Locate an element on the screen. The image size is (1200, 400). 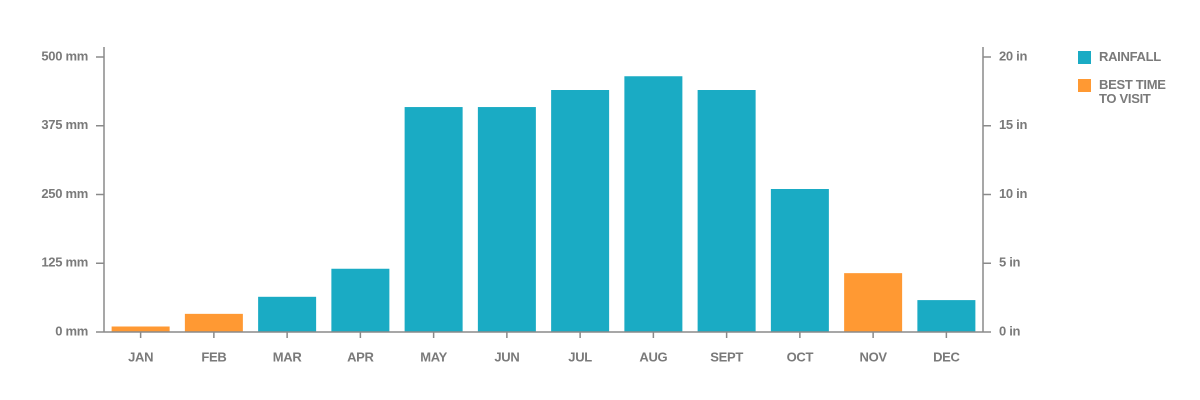
y-tick-label: 375 mm is located at coordinates (64, 124).